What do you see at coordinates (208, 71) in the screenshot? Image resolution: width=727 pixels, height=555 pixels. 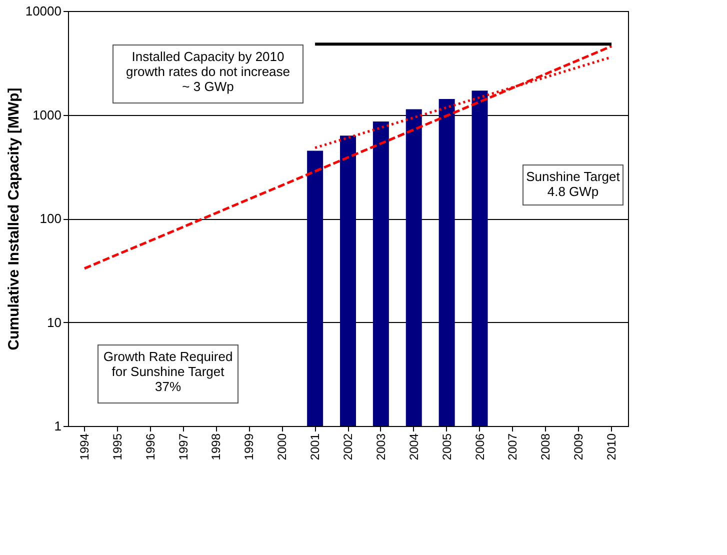 I see `annotation: Installed Capacity by 2010 growth rates do not increase ~ 3 GWp` at bounding box center [208, 71].